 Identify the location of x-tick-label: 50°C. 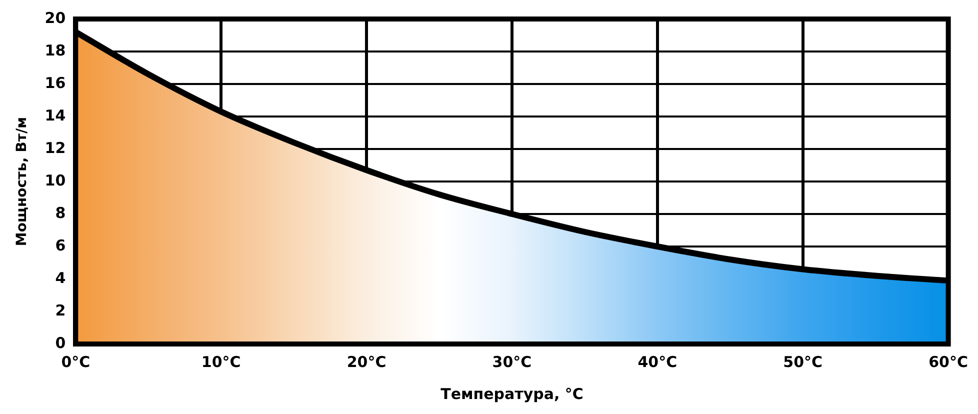
(803, 361).